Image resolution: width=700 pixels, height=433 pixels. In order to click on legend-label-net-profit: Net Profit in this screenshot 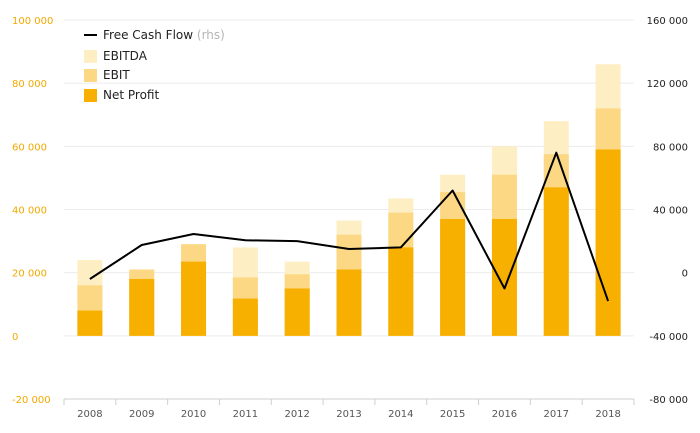, I will do `click(131, 95)`.